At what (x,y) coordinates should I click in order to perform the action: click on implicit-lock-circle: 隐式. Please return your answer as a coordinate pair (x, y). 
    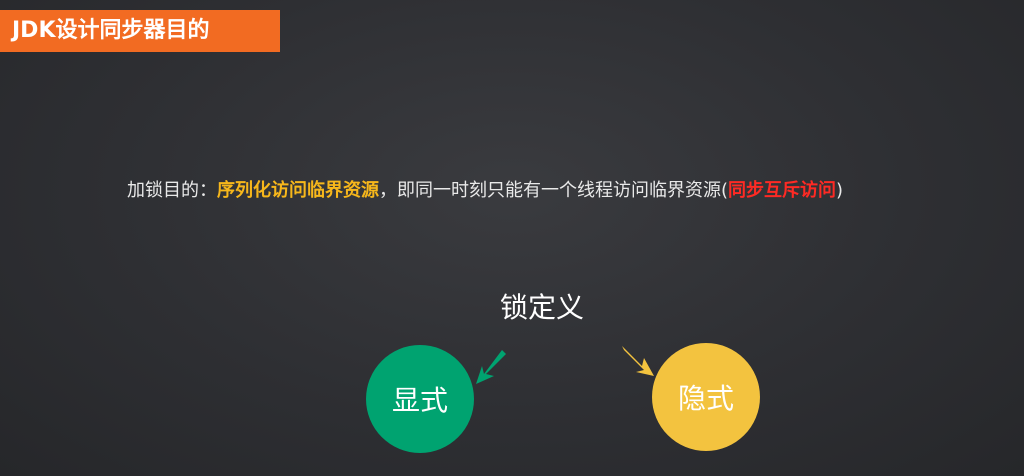
    Looking at the image, I should click on (706, 397).